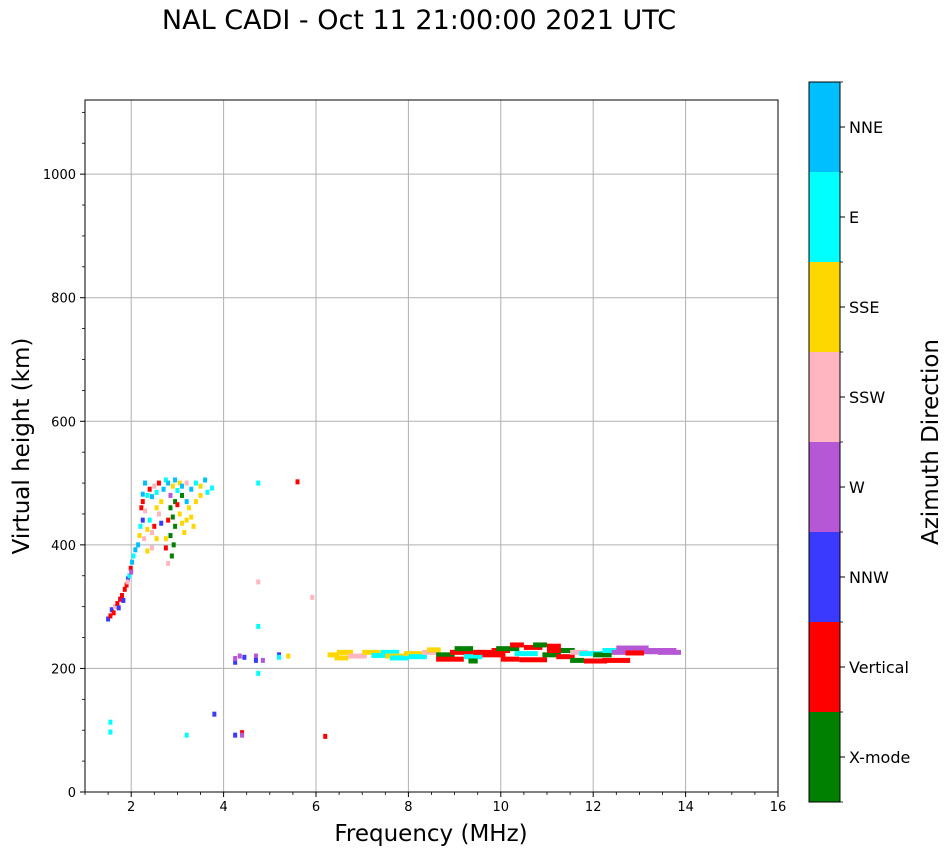 This screenshot has height=856, width=951. Describe the element at coordinates (430, 834) in the screenshot. I see `x-axis-label: Frequency (MHz)` at that location.